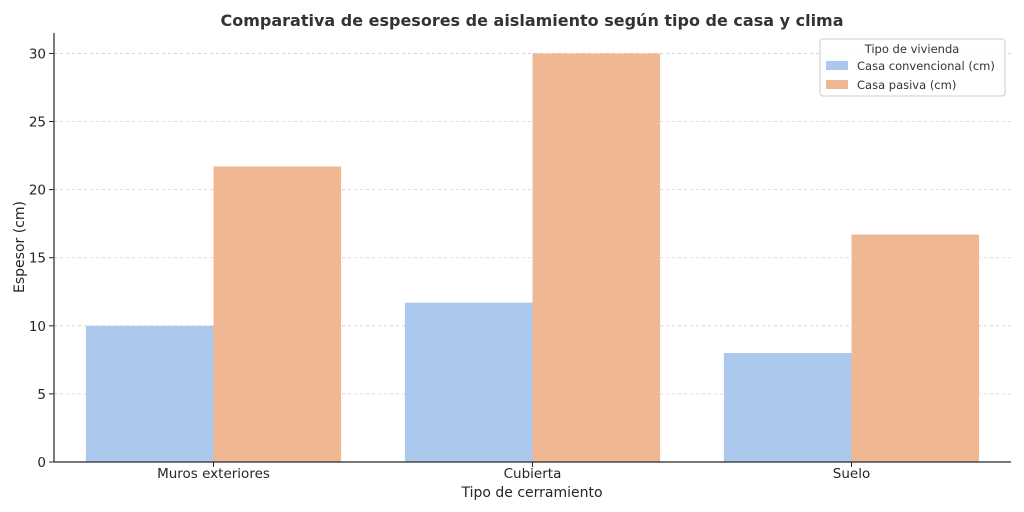 This screenshot has height=512, width=1024. What do you see at coordinates (851, 474) in the screenshot?
I see `x-tick-label: Suelo` at bounding box center [851, 474].